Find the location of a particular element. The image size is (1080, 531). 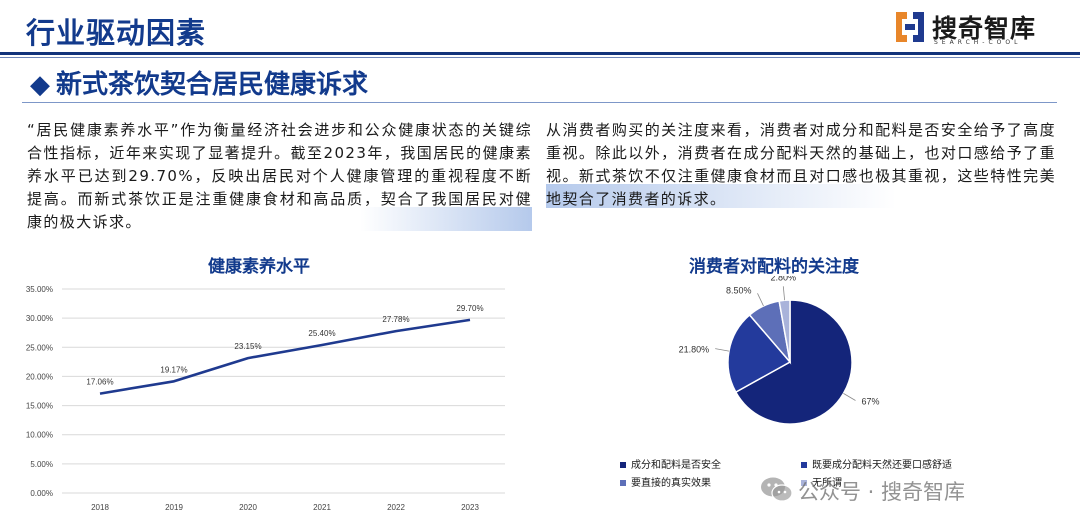

x-tick-label: 2022 is located at coordinates (396, 507).